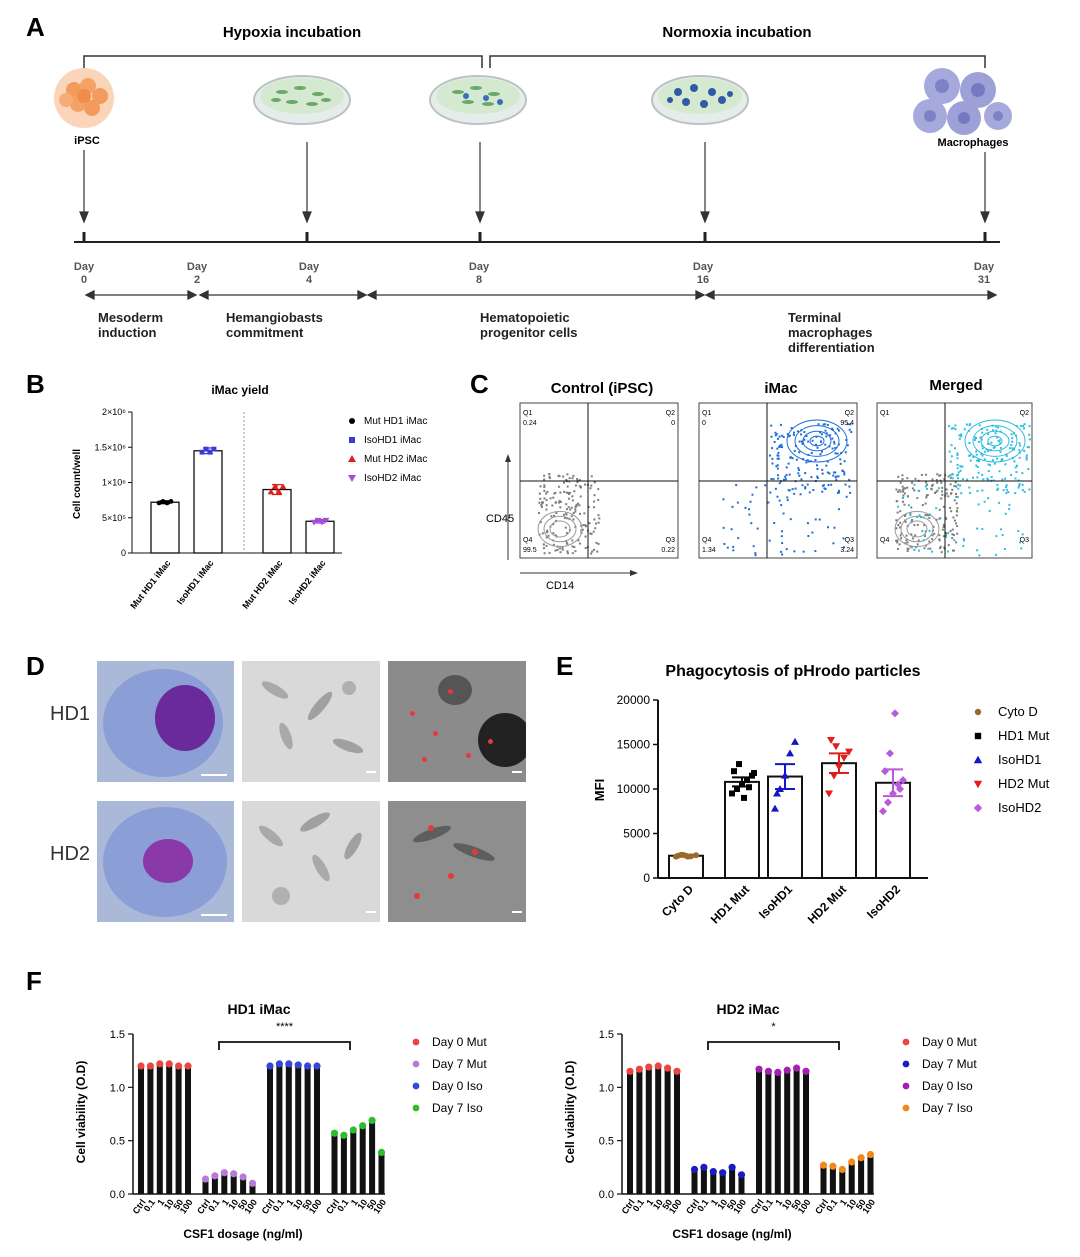 The width and height of the screenshot is (1080, 1257). What do you see at coordinates (570, 1112) in the screenshot?
I see `chart-f-ylabel: Cell viability (O.D)` at bounding box center [570, 1112].